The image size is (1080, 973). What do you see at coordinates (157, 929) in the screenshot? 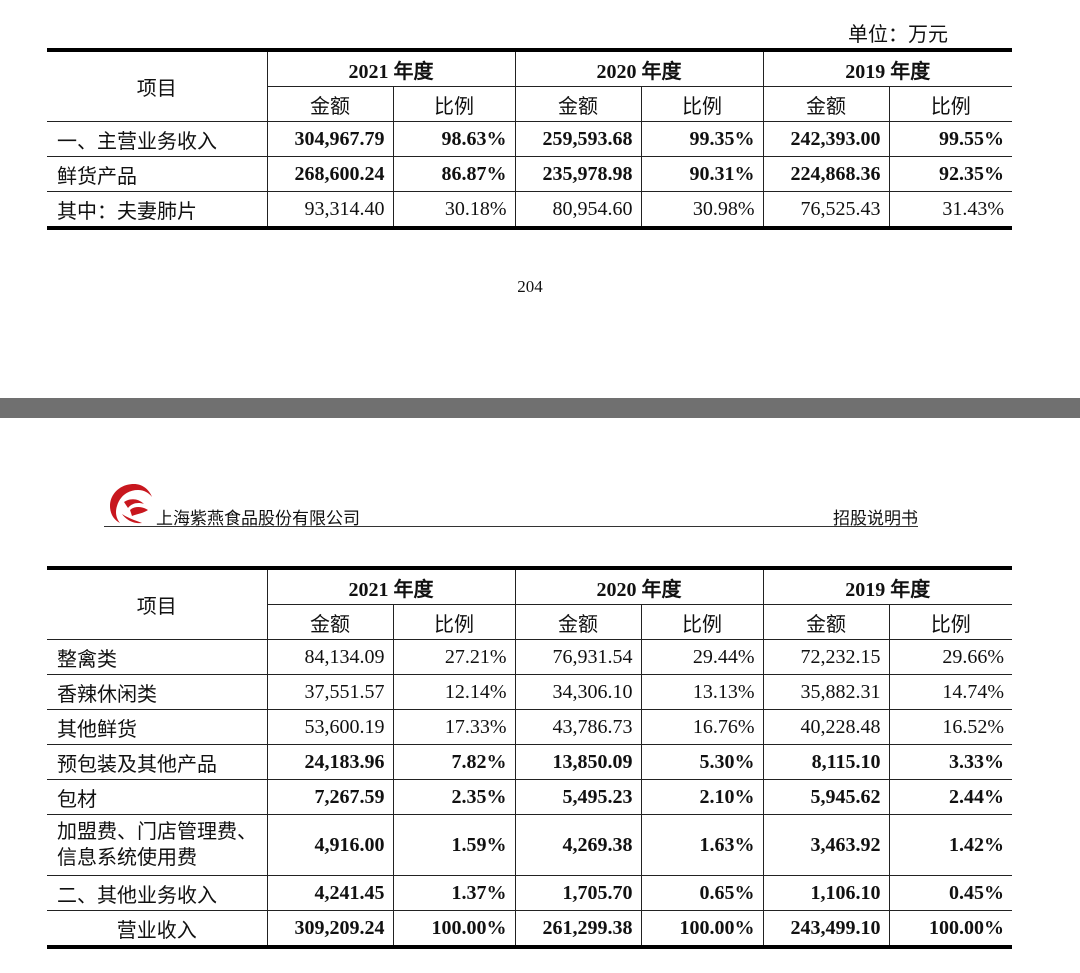
I see `row-label: 营业收入` at bounding box center [157, 929].